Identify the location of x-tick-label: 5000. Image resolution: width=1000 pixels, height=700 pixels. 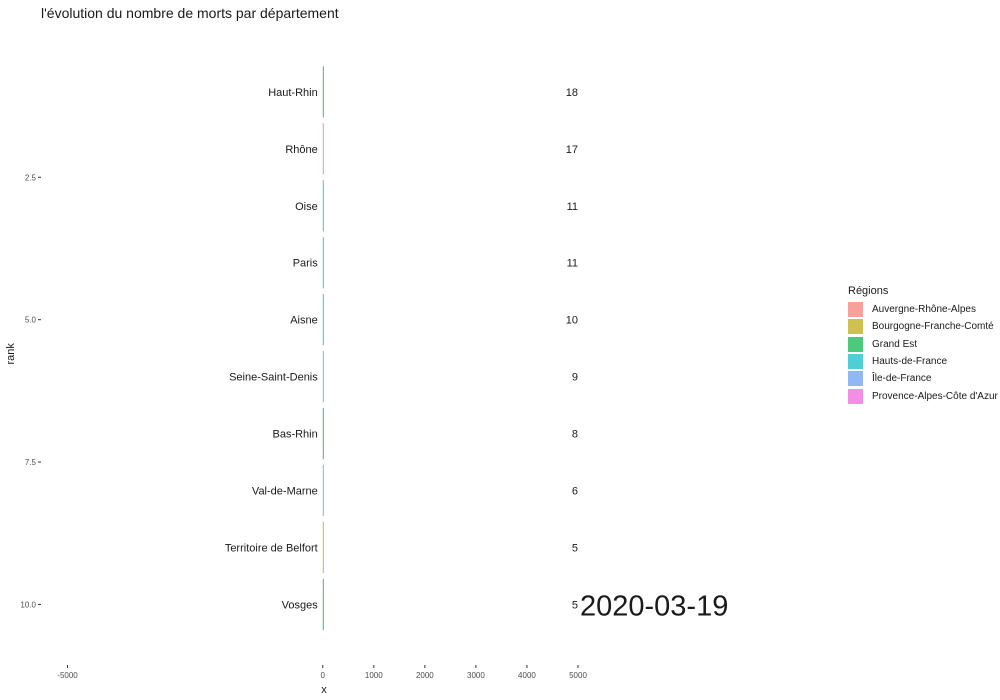
(578, 675).